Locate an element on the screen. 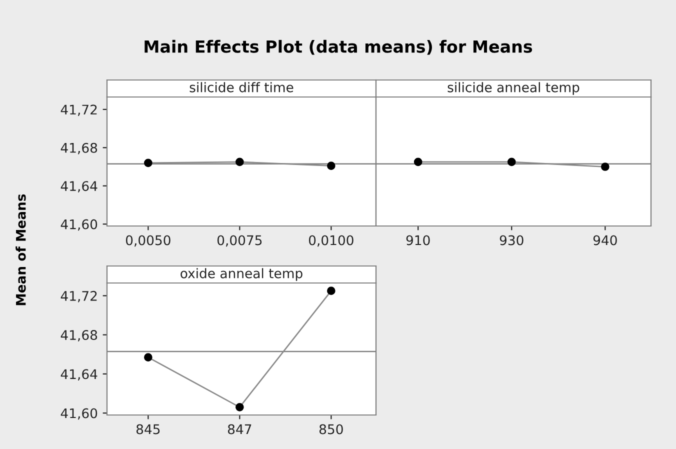 The width and height of the screenshot is (676, 449). x-tick-label: 0,0075 is located at coordinates (239, 241).